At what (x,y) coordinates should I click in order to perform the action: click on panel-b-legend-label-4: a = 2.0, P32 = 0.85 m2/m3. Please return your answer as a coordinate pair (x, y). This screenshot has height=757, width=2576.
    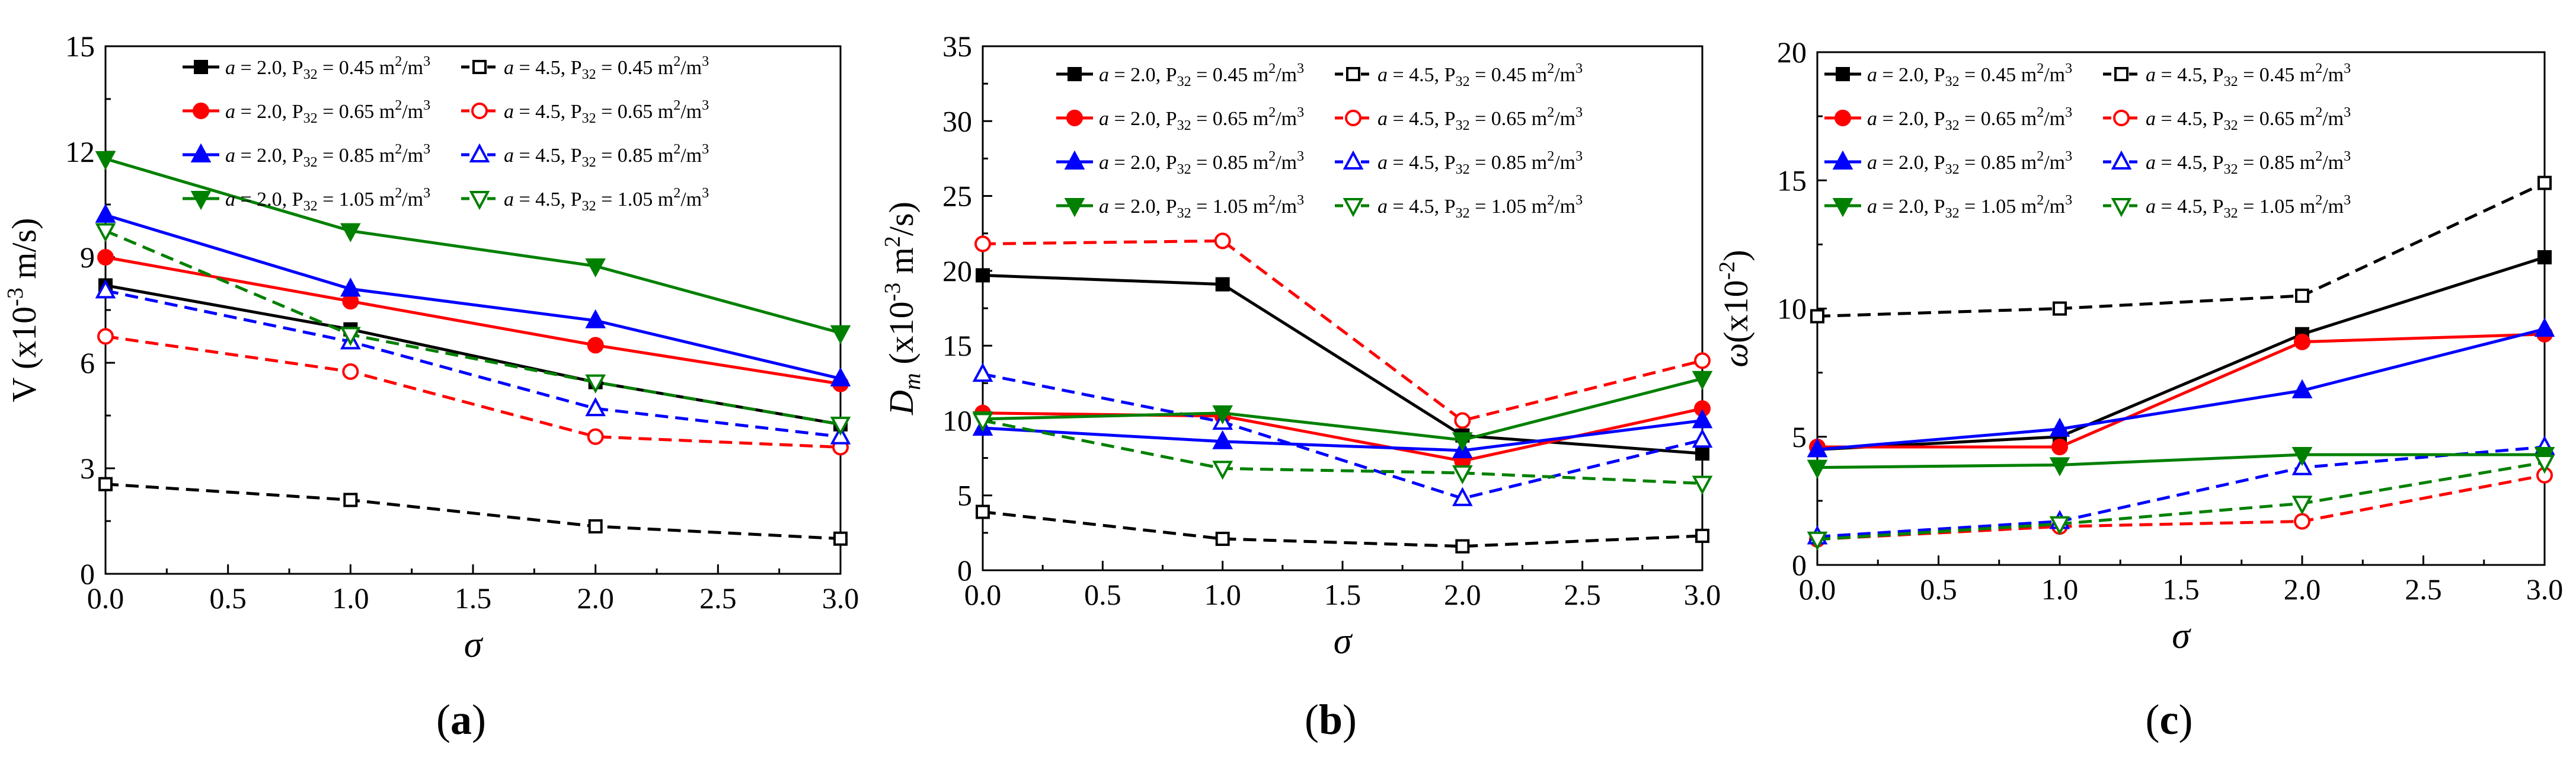
    Looking at the image, I should click on (1201, 163).